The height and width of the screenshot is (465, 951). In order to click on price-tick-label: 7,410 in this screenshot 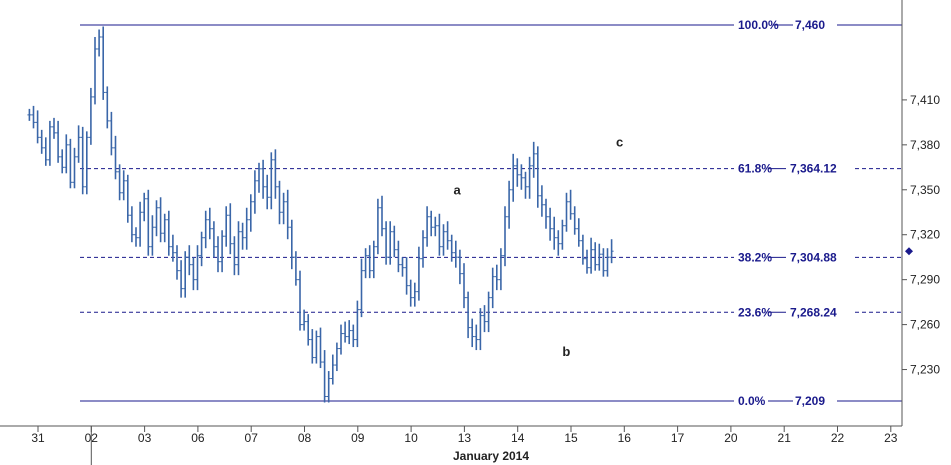, I will do `click(925, 100)`.